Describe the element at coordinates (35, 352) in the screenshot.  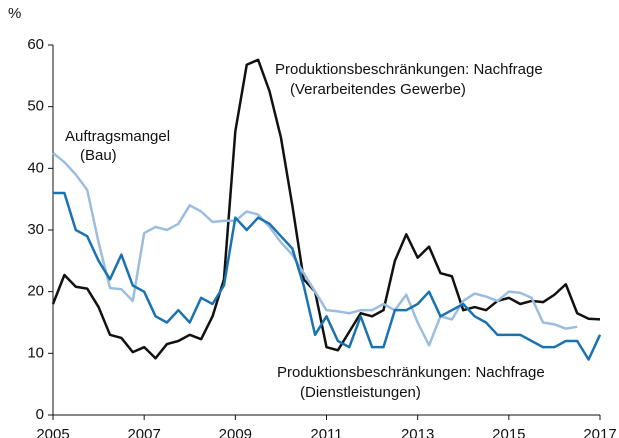
I see `y-tick-label: 10` at that location.